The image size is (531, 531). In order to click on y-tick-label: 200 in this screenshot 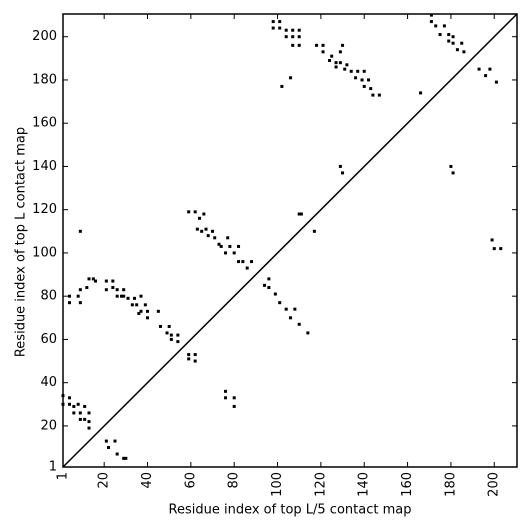, I will do `click(44, 36)`.